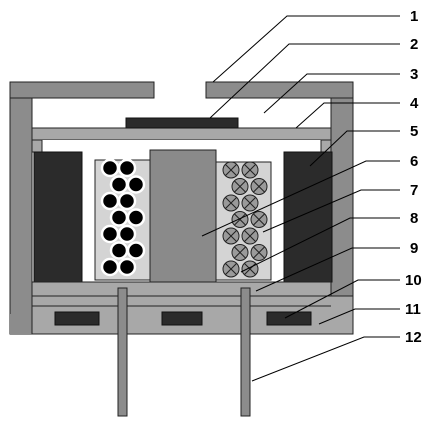  I want to click on callout-5: 5, so click(414, 131).